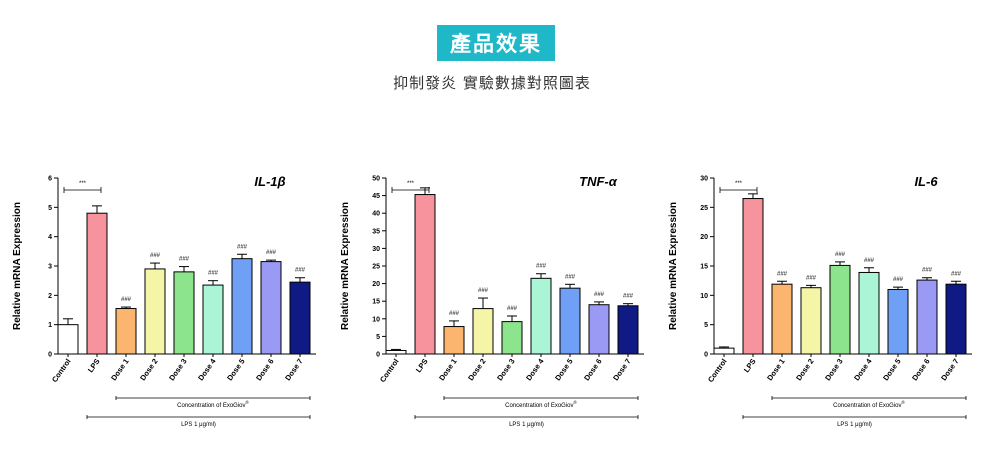 This screenshot has width=984, height=450. I want to click on y-tick-label: 50, so click(376, 179).